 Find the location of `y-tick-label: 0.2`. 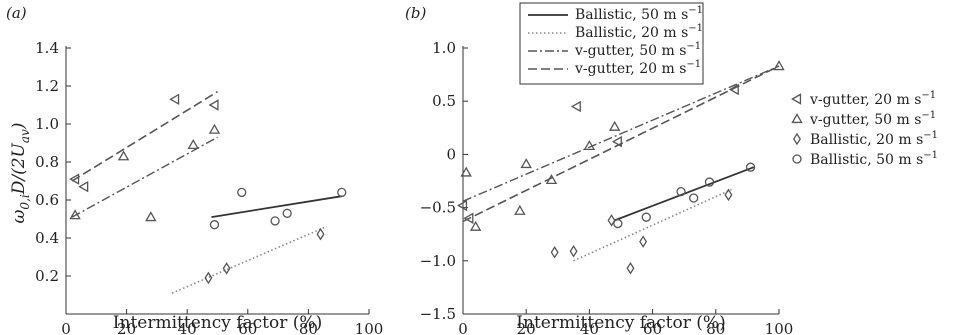

y-tick-label: 0.2 is located at coordinates (47, 276).